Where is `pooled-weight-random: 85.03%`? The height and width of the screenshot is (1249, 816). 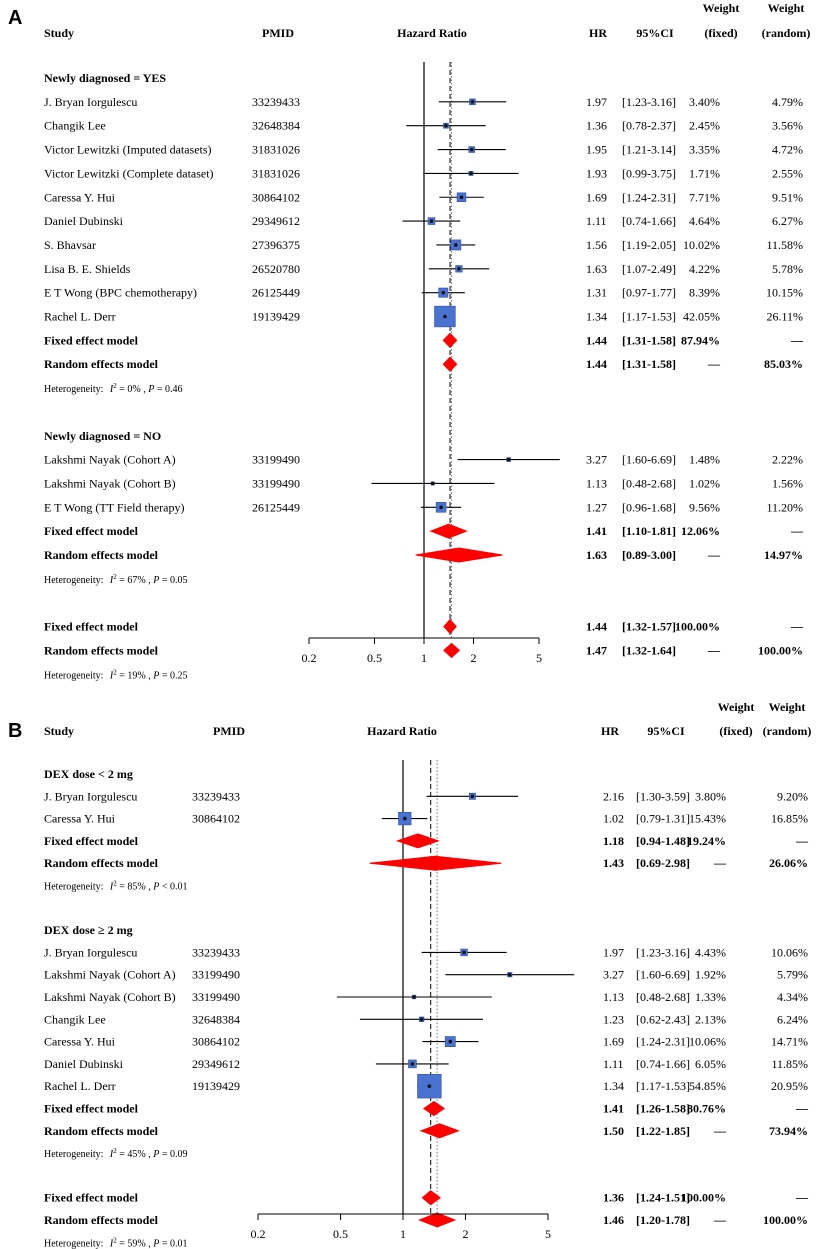 pooled-weight-random: 85.03% is located at coordinates (783, 364).